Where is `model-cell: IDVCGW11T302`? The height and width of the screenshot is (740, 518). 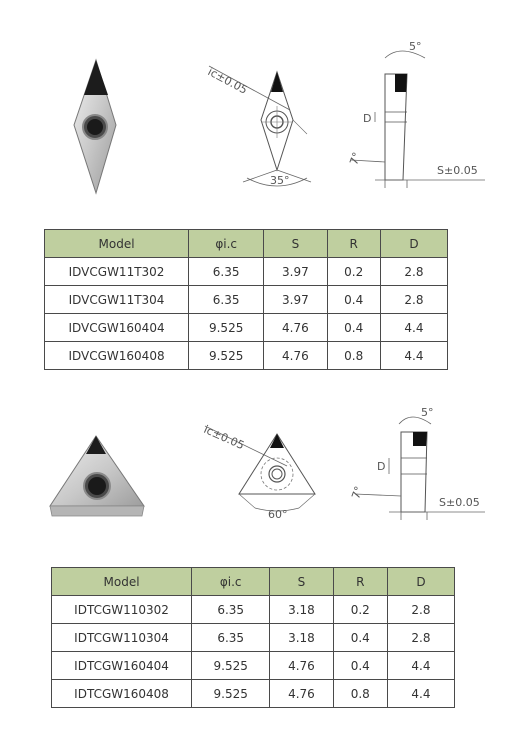 model-cell: IDVCGW11T302 is located at coordinates (116, 271).